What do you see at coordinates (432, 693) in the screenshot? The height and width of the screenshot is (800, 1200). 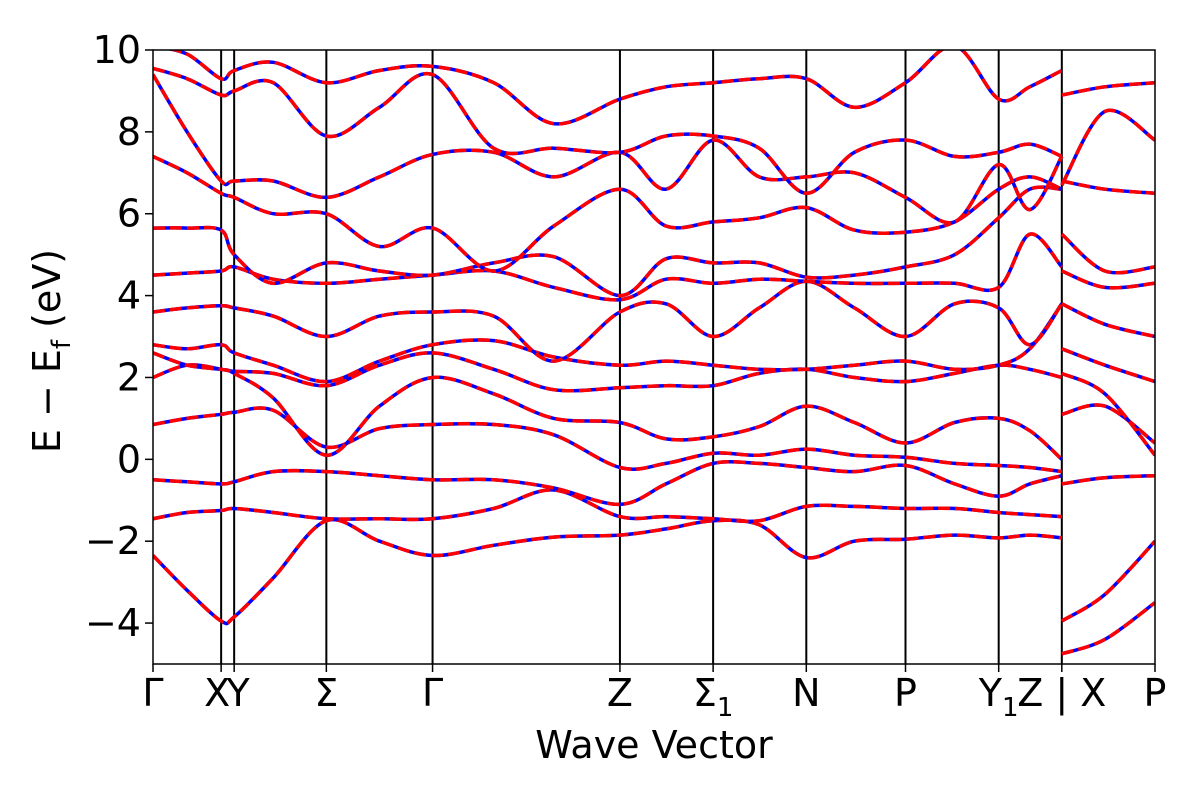 I see `x-tick-label-4: Γ` at bounding box center [432, 693].